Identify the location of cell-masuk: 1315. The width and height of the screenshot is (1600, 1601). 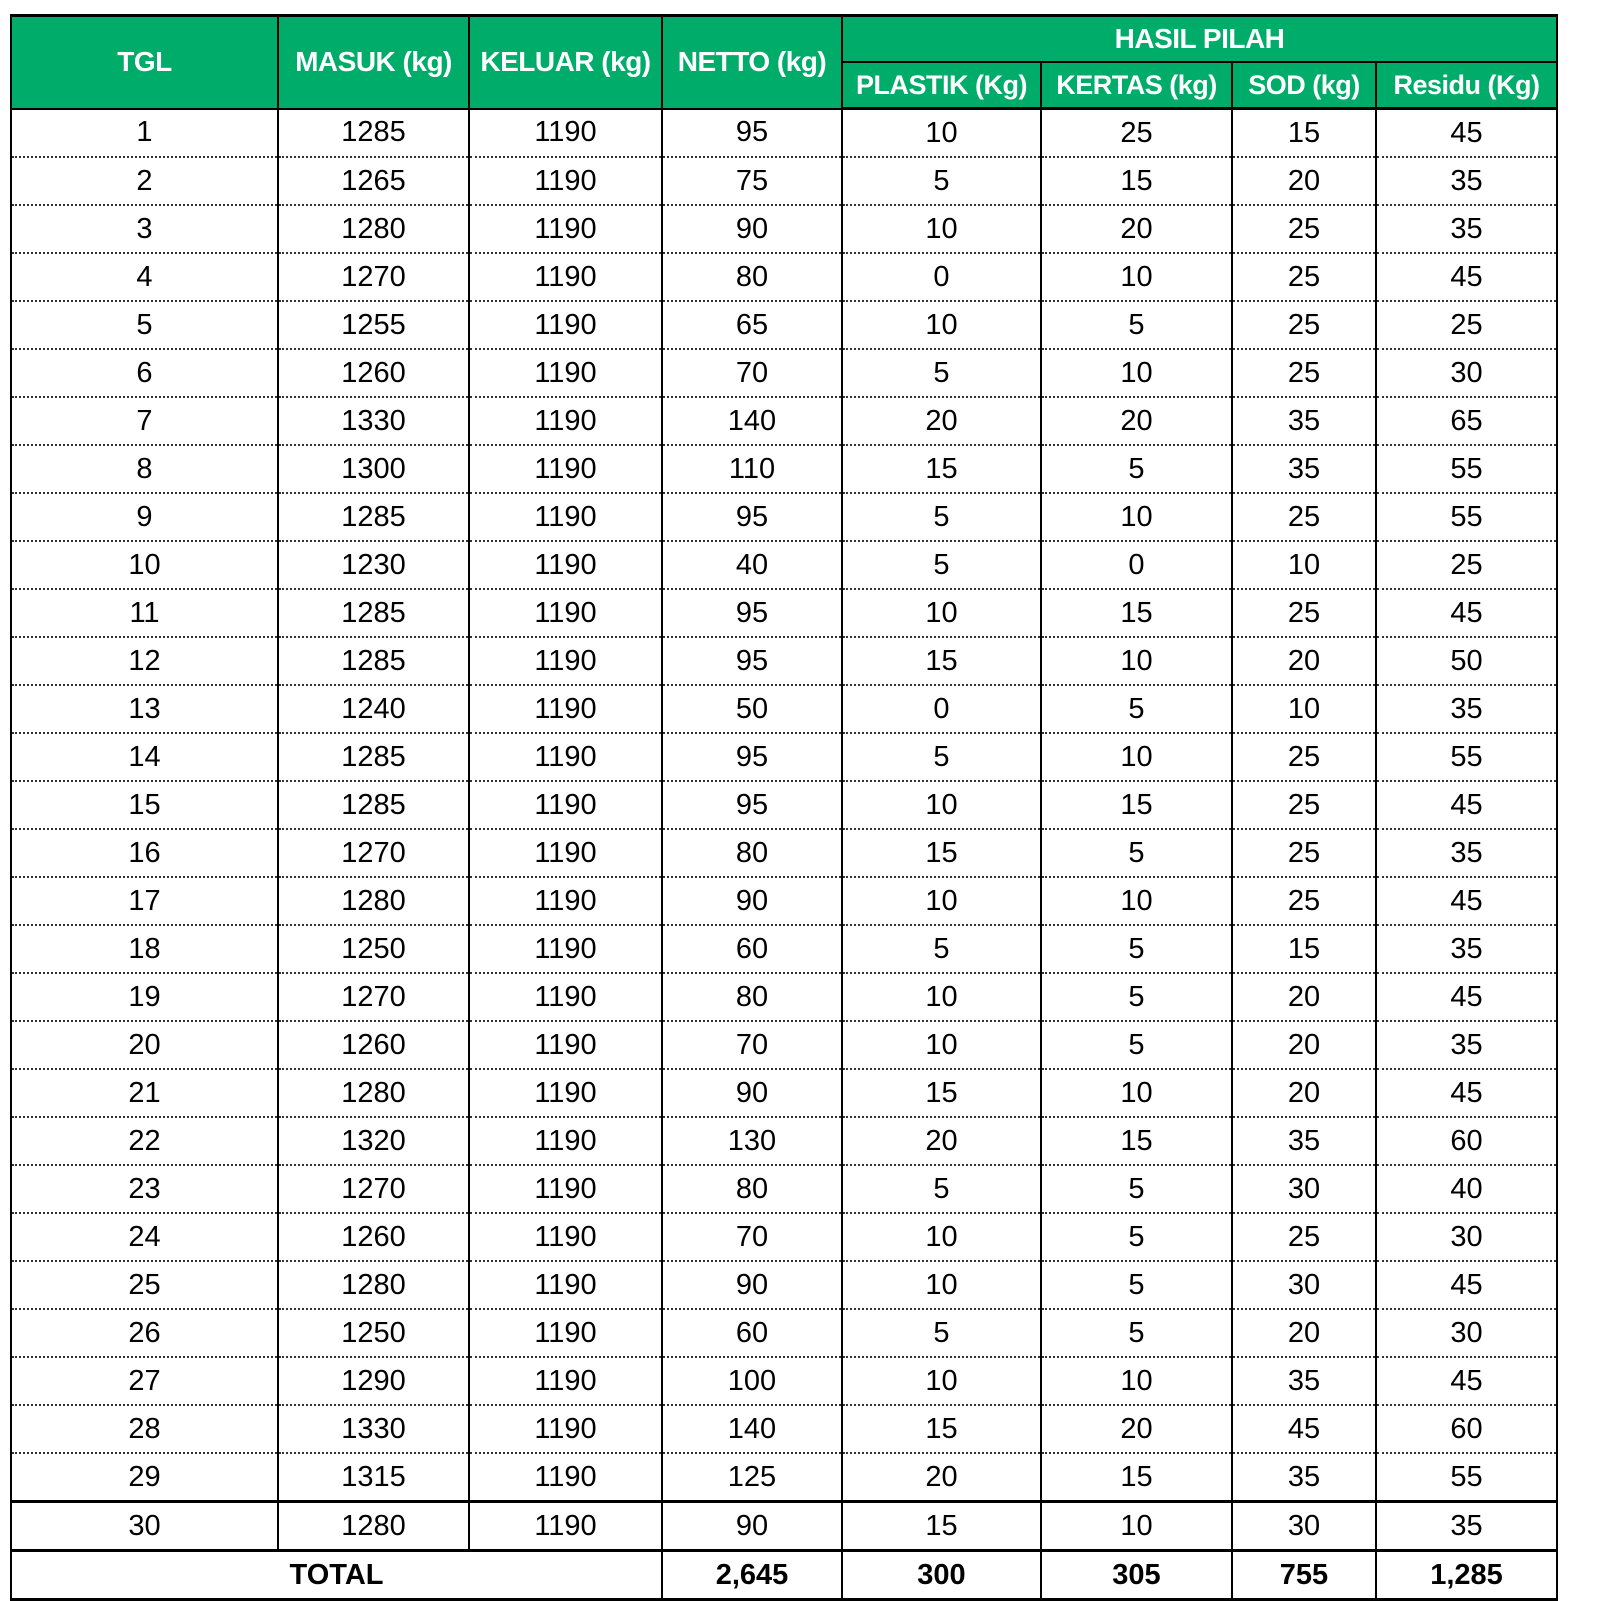
(373, 1478).